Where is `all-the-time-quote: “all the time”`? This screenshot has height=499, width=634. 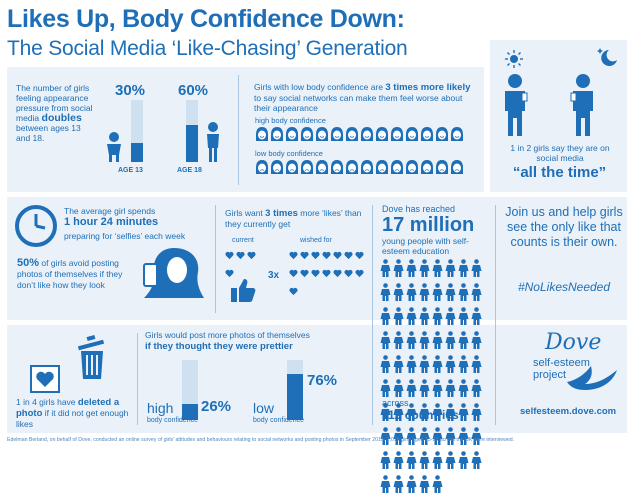 all-the-time-quote: “all the time” is located at coordinates (559, 172).